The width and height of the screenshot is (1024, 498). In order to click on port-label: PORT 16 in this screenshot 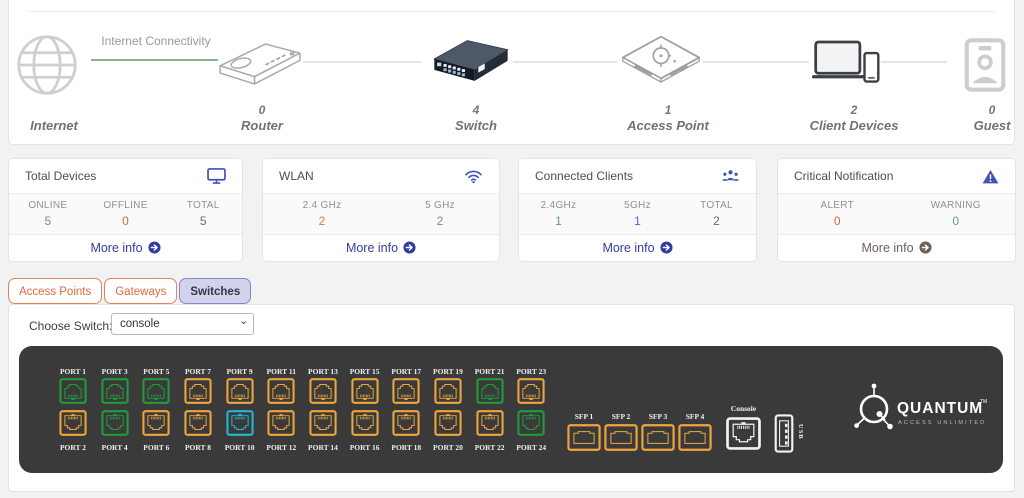, I will do `click(364, 447)`.